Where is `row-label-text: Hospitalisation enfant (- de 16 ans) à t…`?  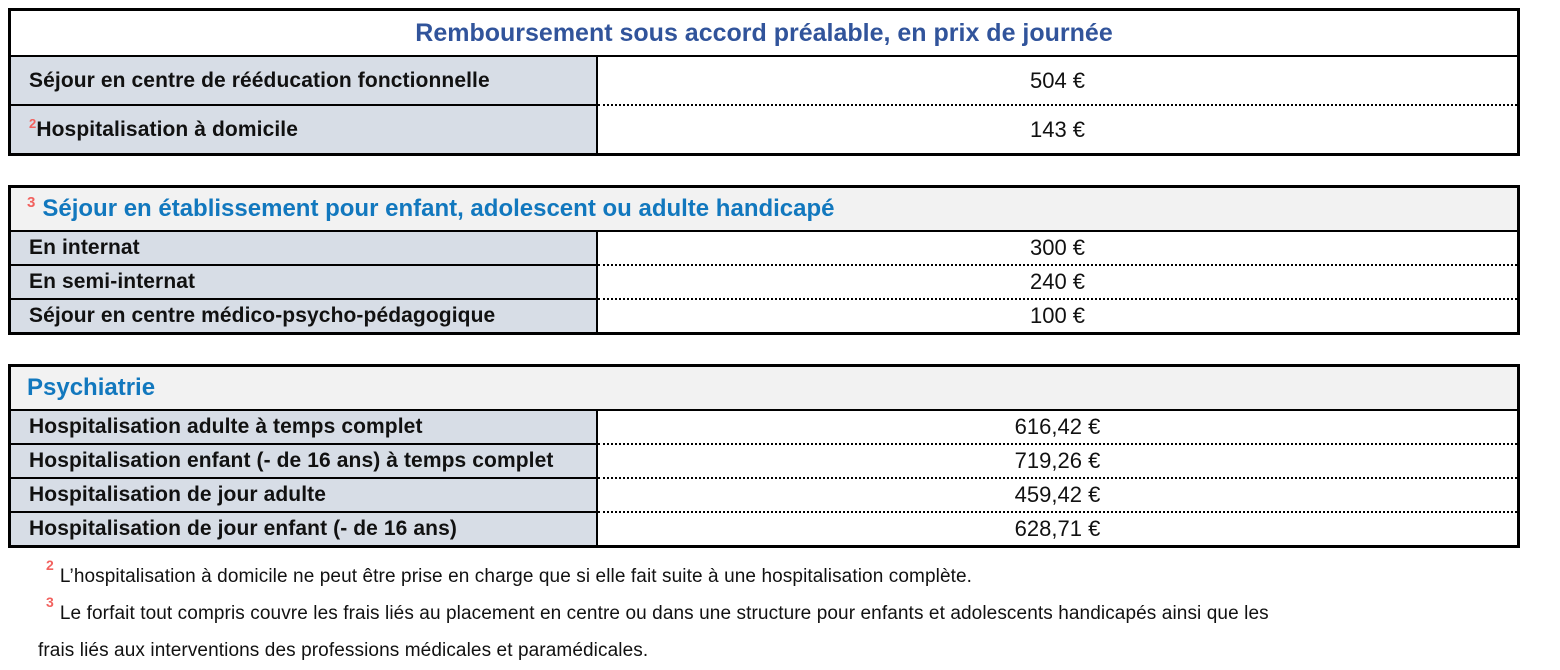
row-label-text: Hospitalisation enfant (- de 16 ans) à t… is located at coordinates (291, 460).